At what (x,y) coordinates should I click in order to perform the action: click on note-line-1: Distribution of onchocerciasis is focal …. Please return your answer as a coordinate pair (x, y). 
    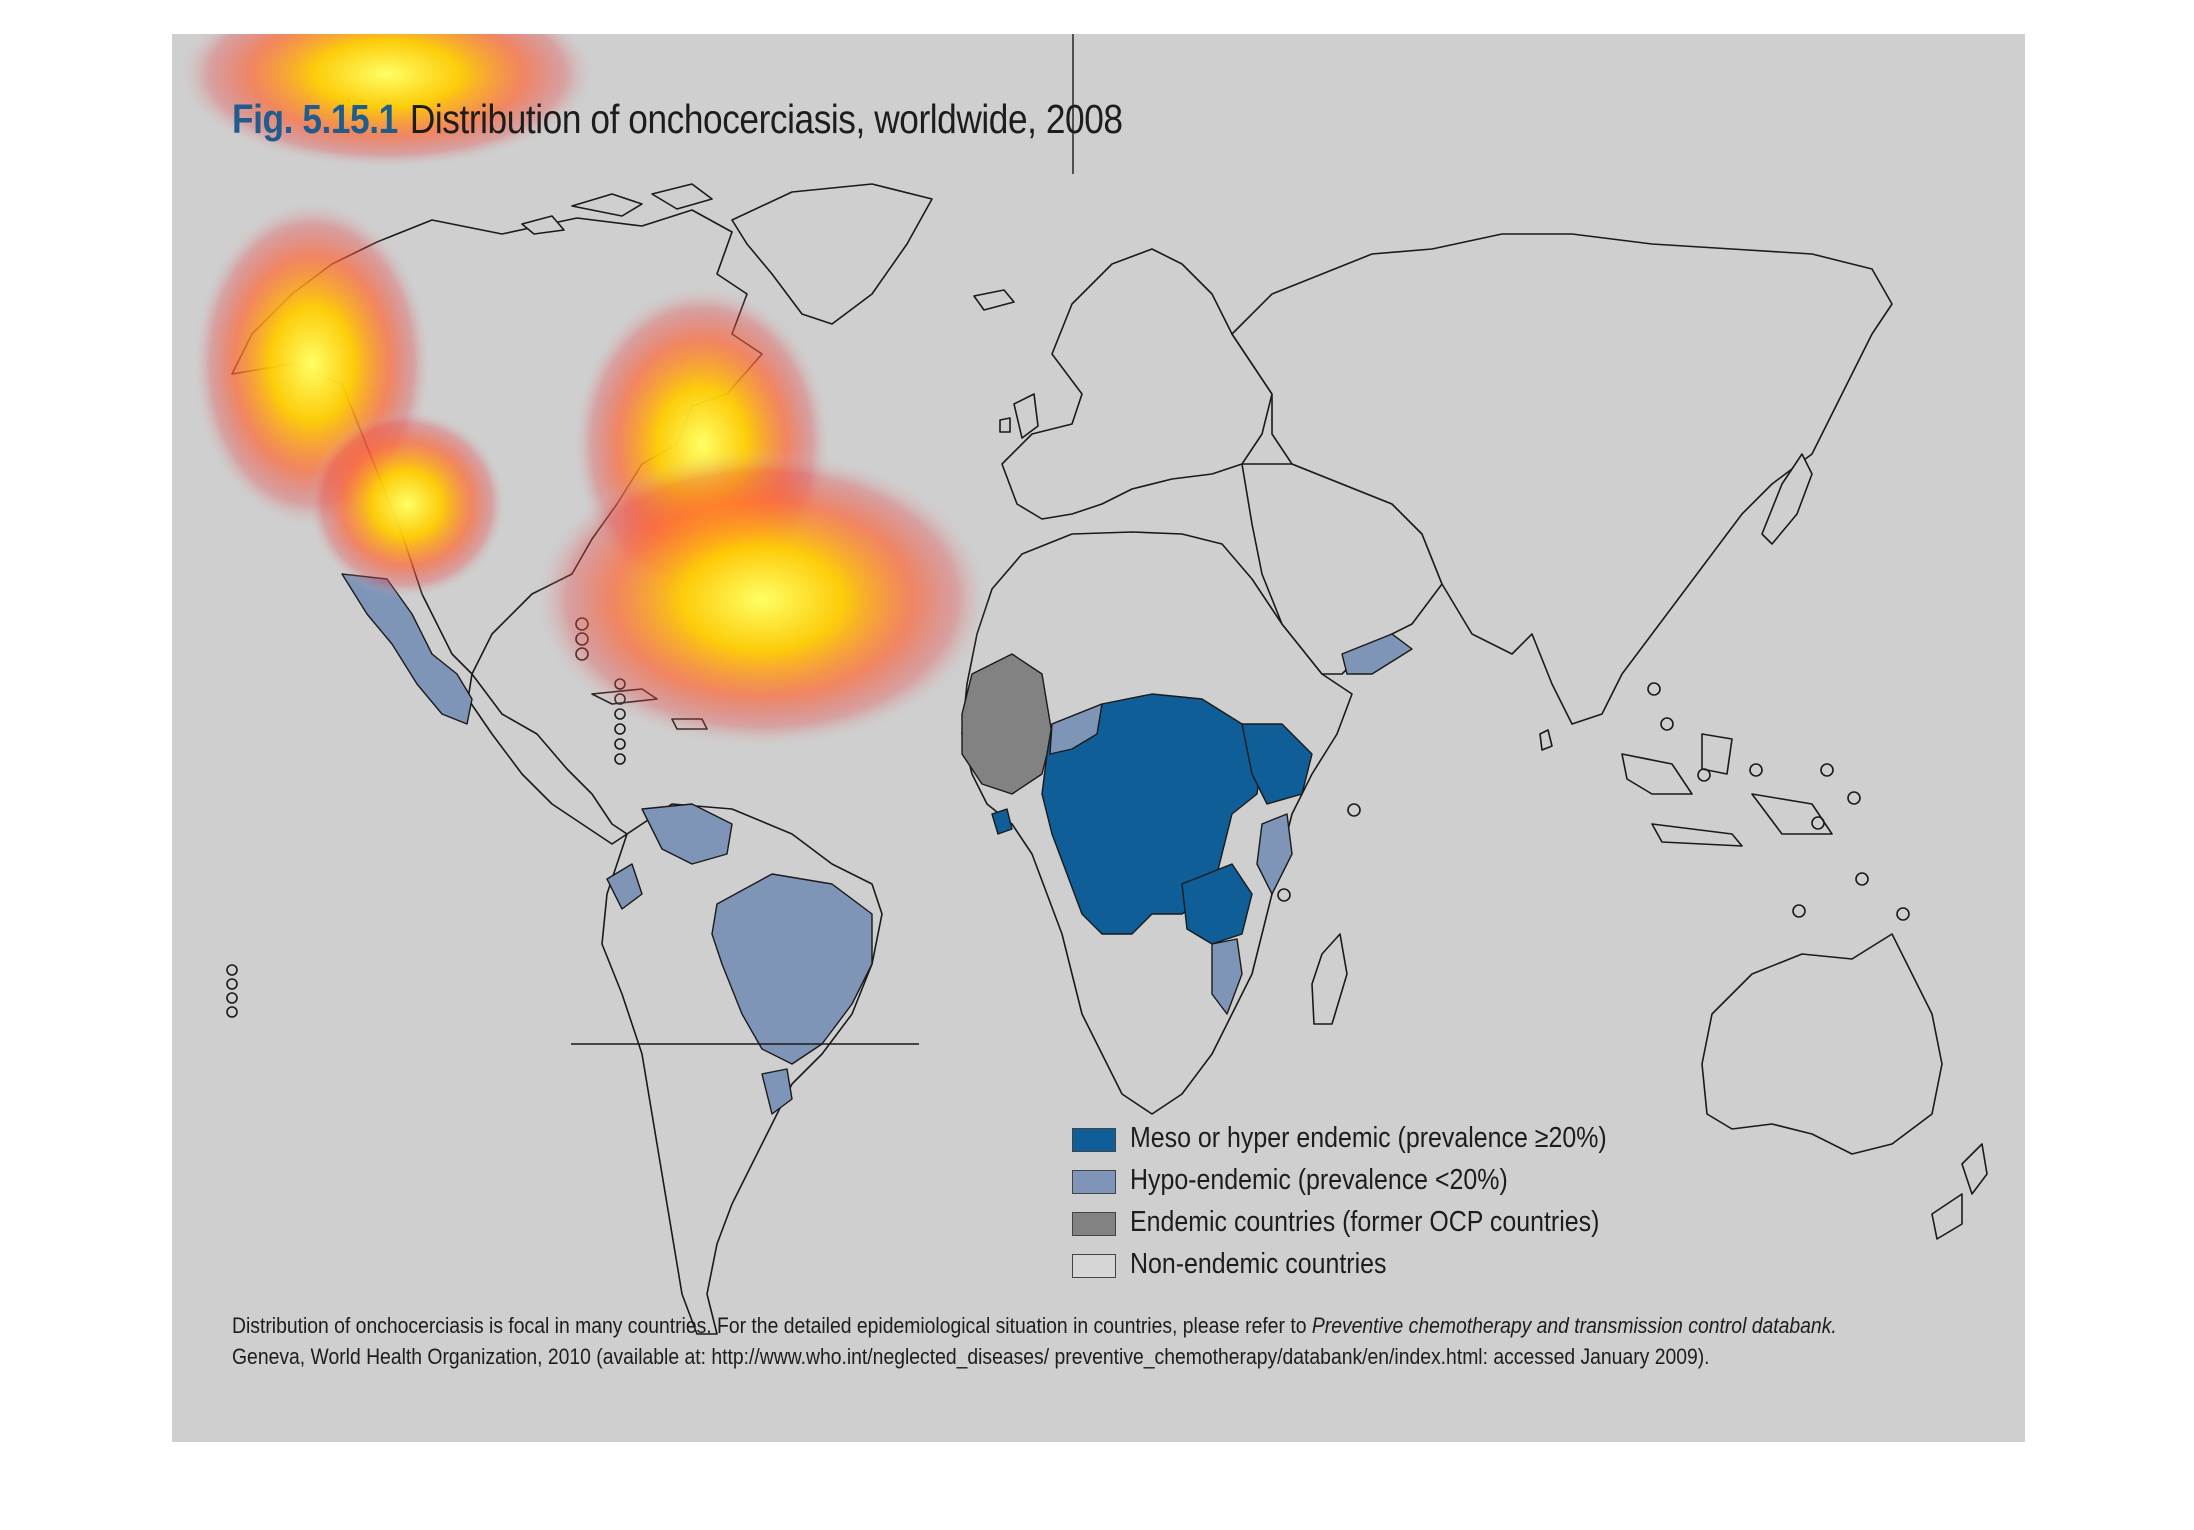
    Looking at the image, I should click on (1034, 1325).